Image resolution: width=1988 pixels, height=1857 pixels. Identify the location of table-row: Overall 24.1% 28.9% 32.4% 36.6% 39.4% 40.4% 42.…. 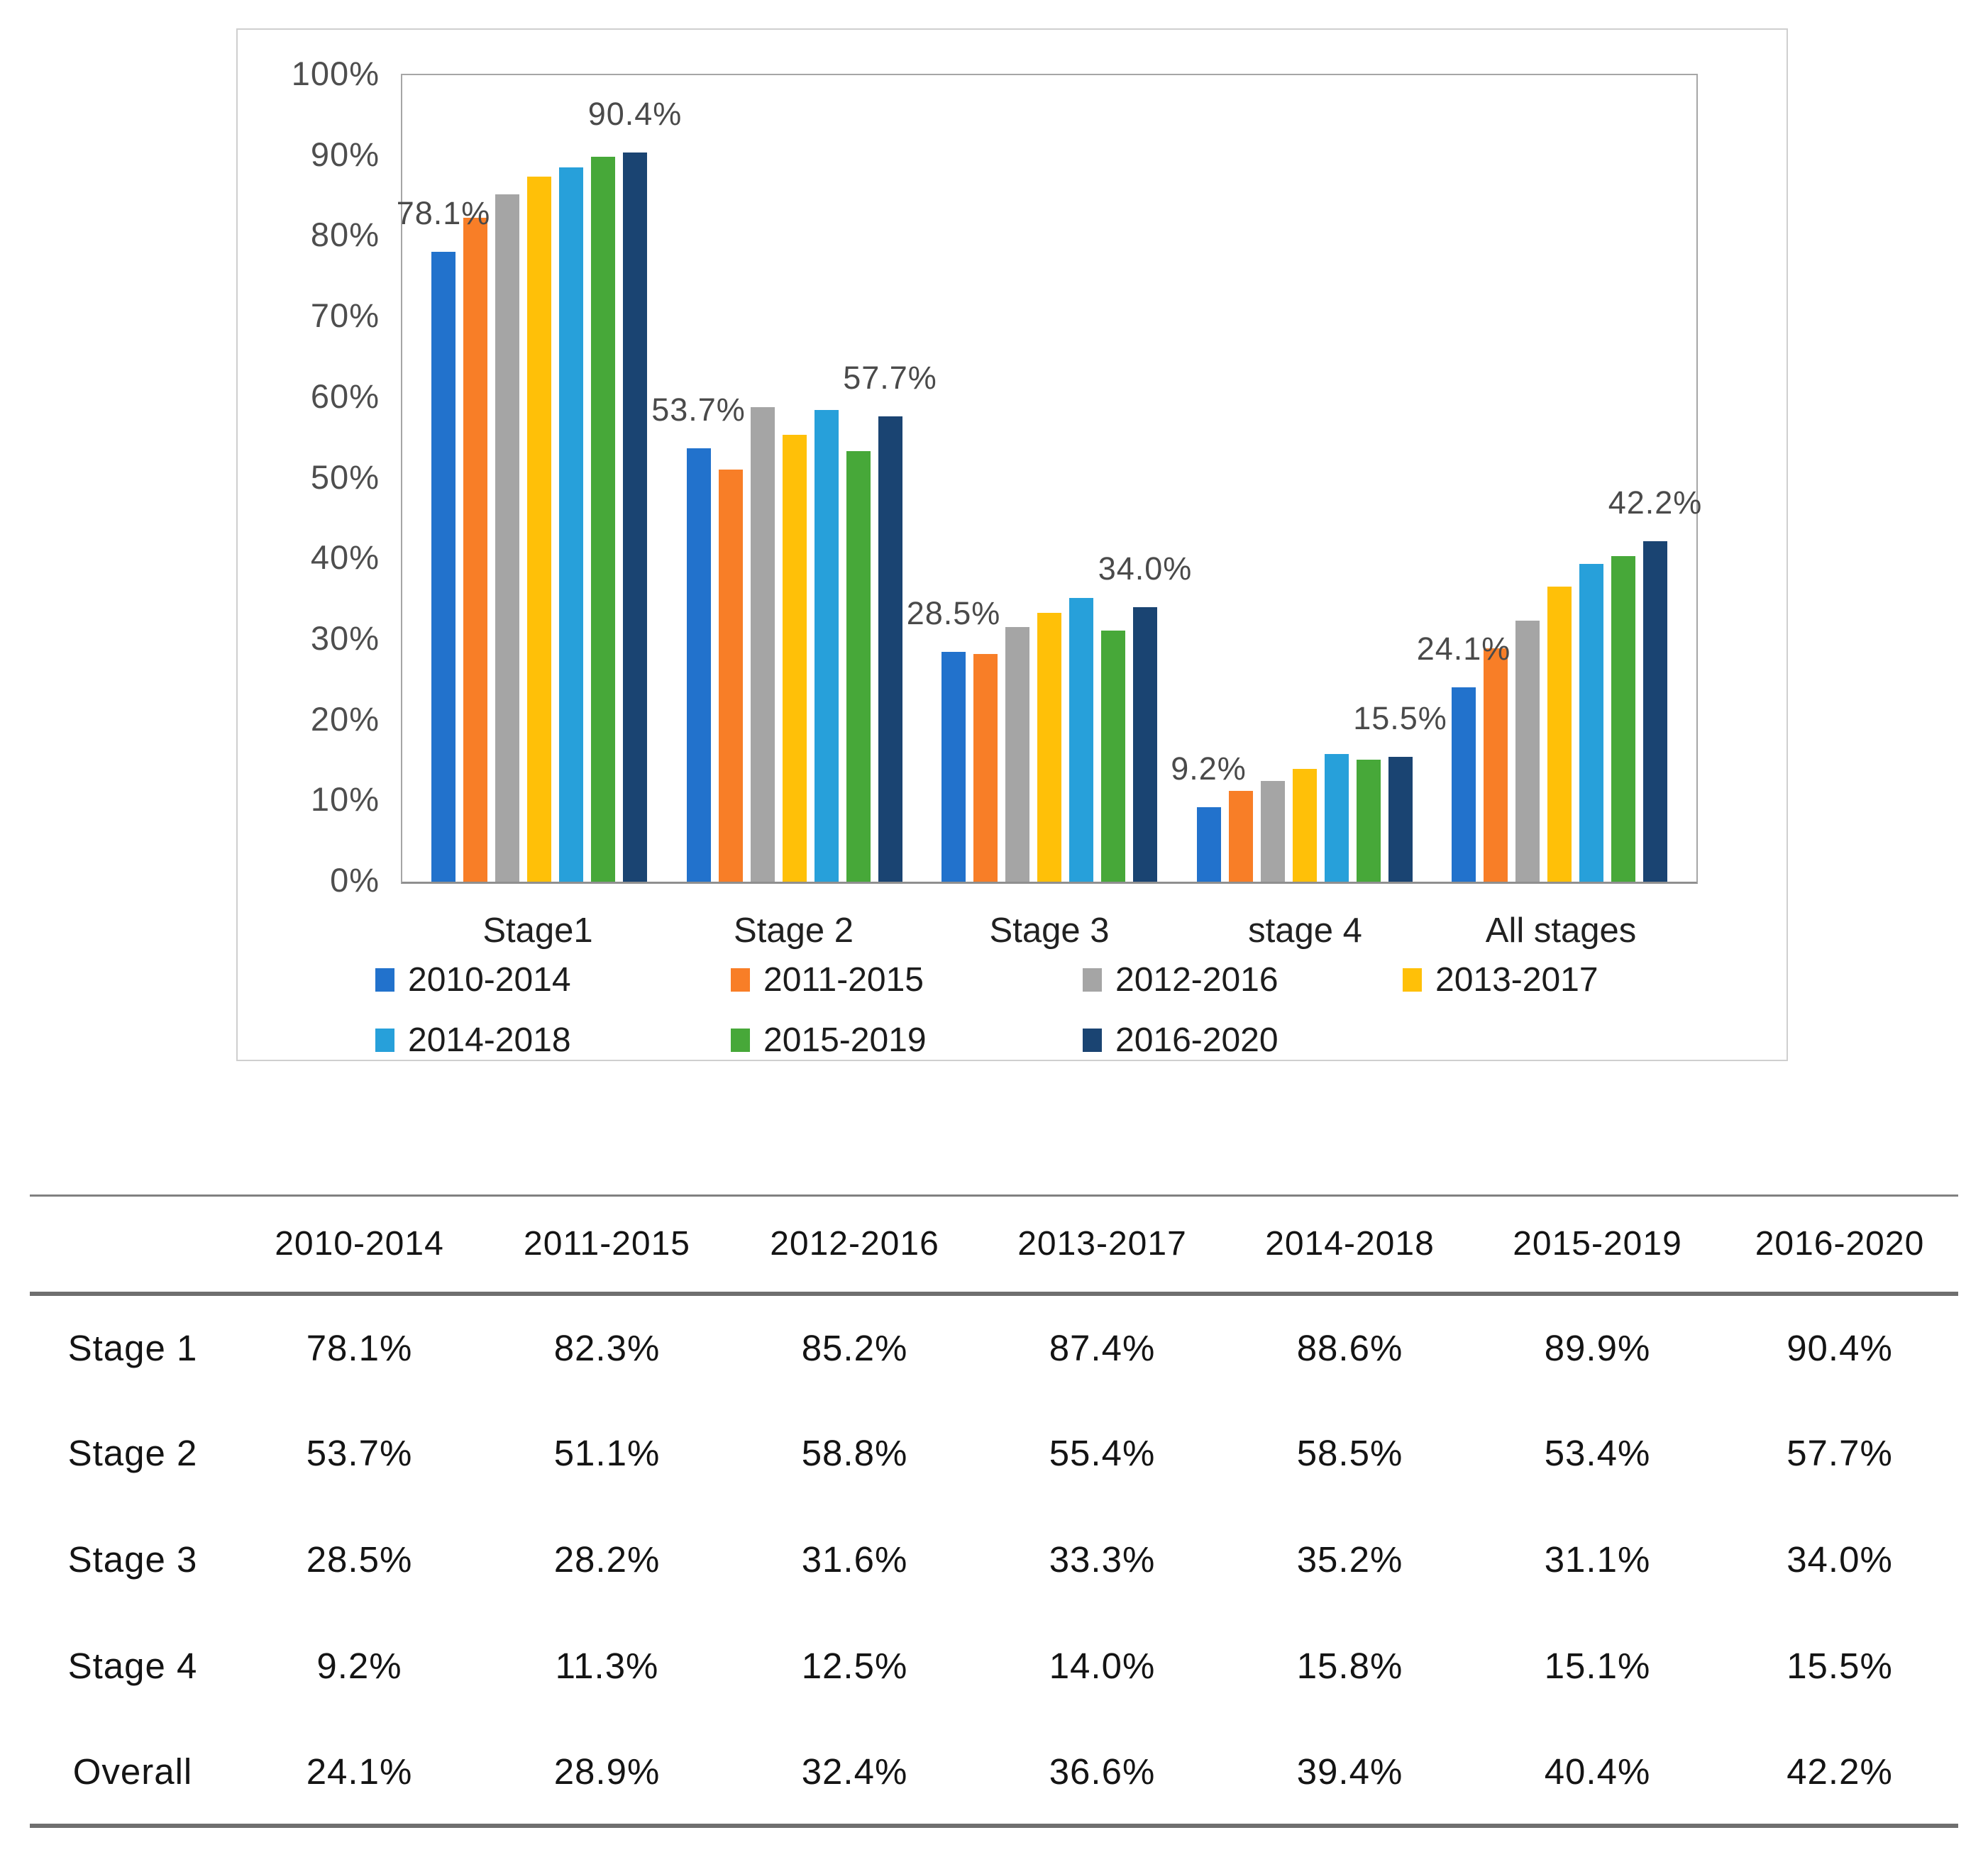
(994, 1773).